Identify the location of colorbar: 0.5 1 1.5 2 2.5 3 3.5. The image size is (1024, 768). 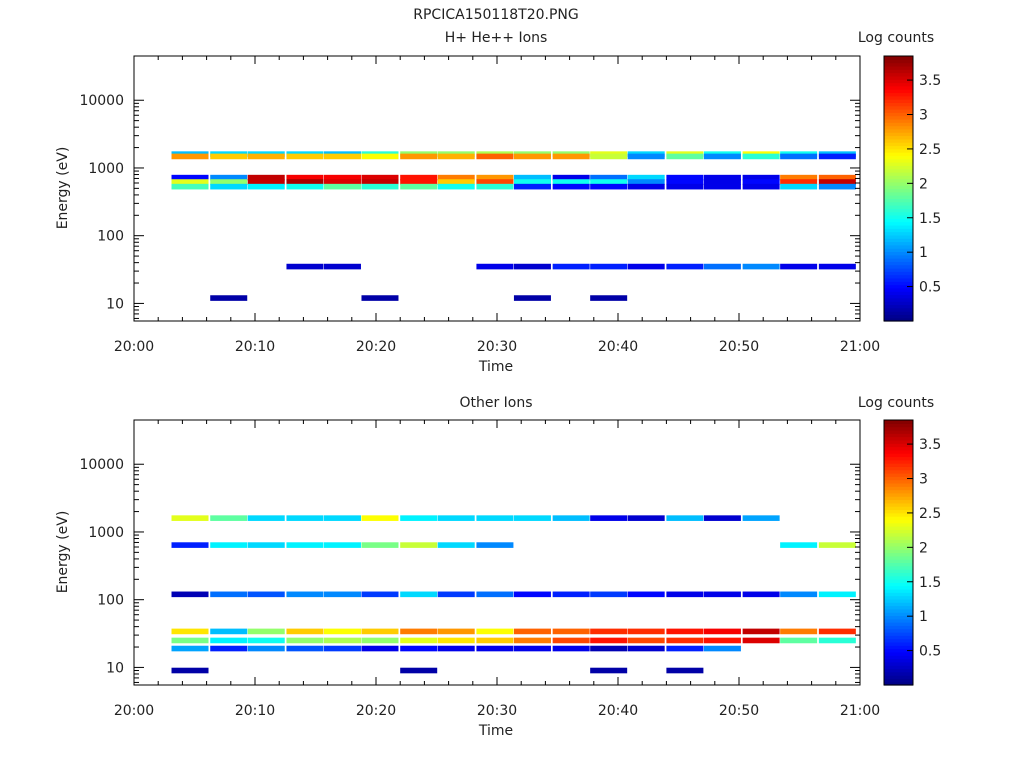
(912, 552).